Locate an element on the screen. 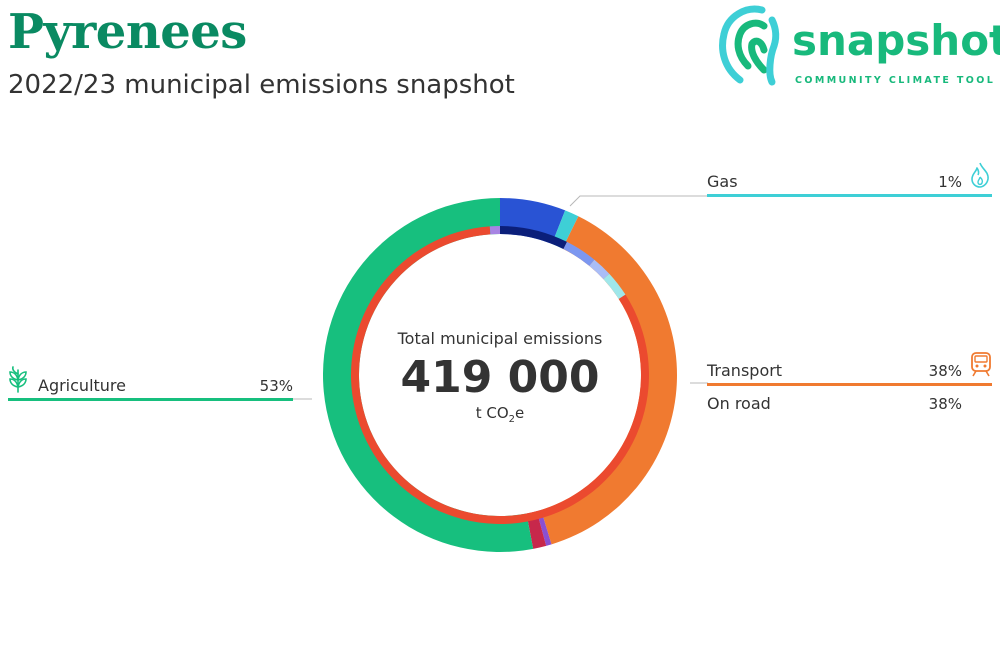 The image size is (1000, 670). snapshot-logo: snapshot COMMUNITY CLIMATE TOOL is located at coordinates (856, 46).